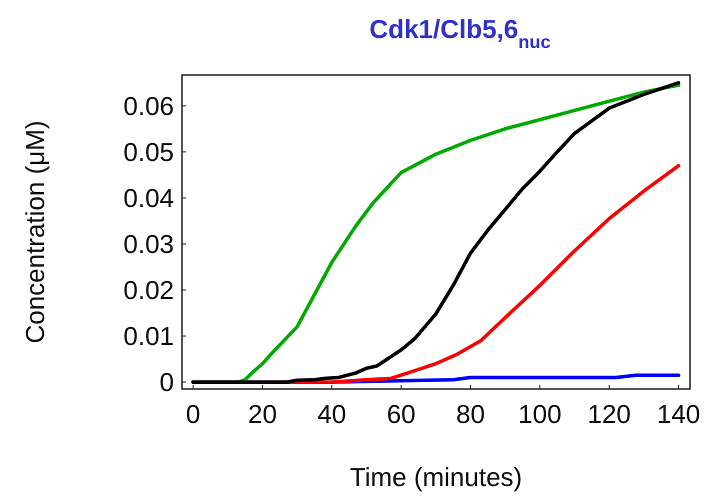  What do you see at coordinates (193, 414) in the screenshot?
I see `x-tick-label: 0` at bounding box center [193, 414].